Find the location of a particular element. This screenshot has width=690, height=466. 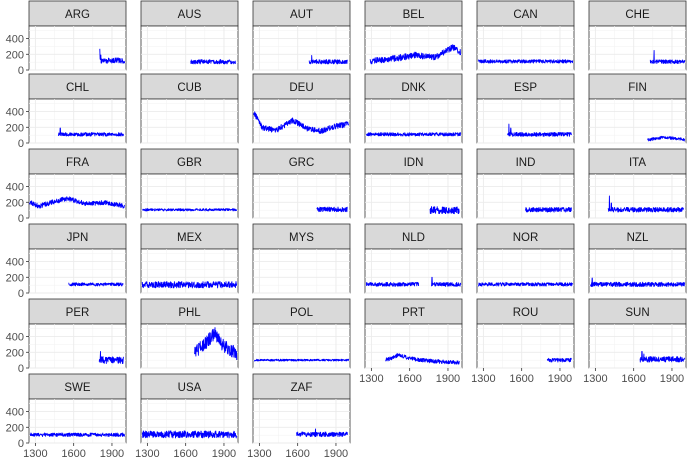

facet-strip-label: ROU is located at coordinates (526, 313).